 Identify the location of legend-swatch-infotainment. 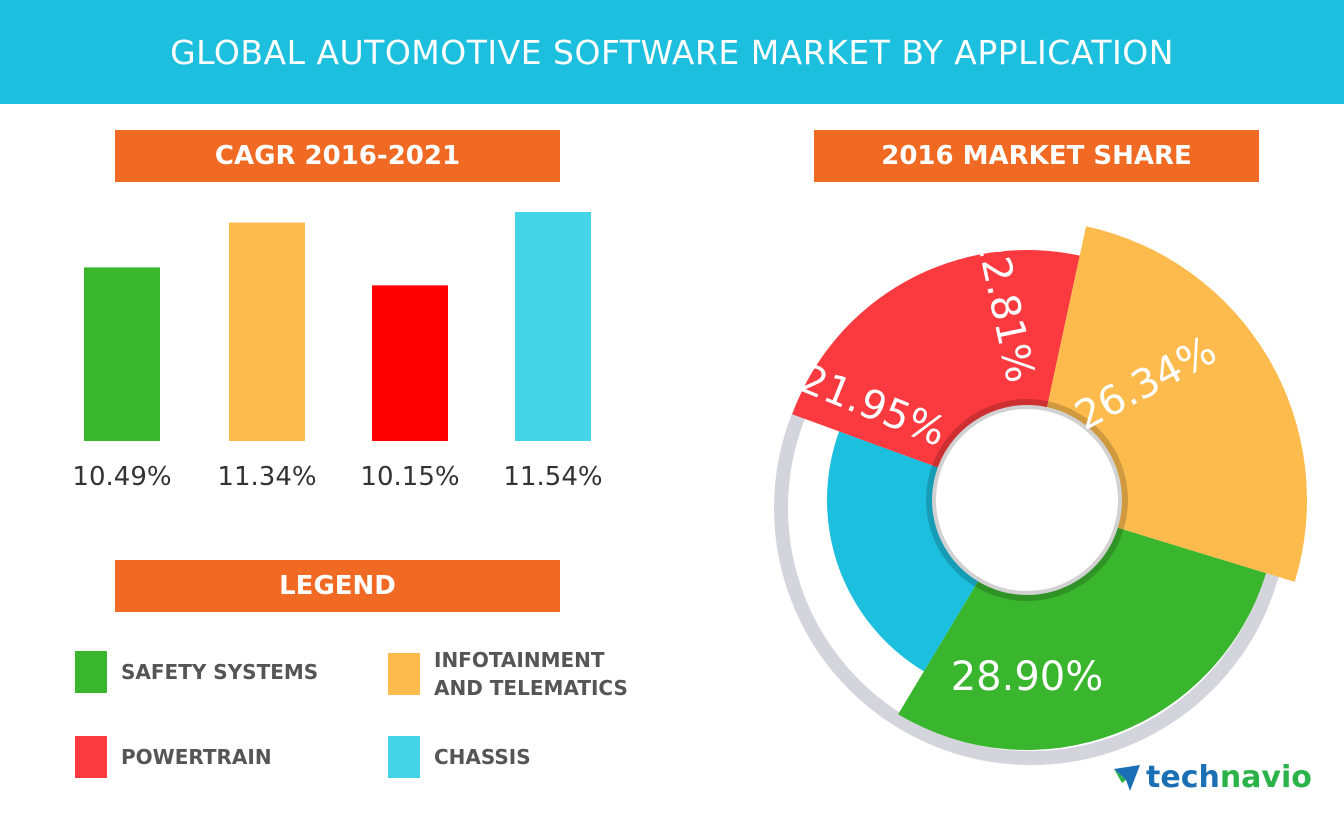
(404, 674).